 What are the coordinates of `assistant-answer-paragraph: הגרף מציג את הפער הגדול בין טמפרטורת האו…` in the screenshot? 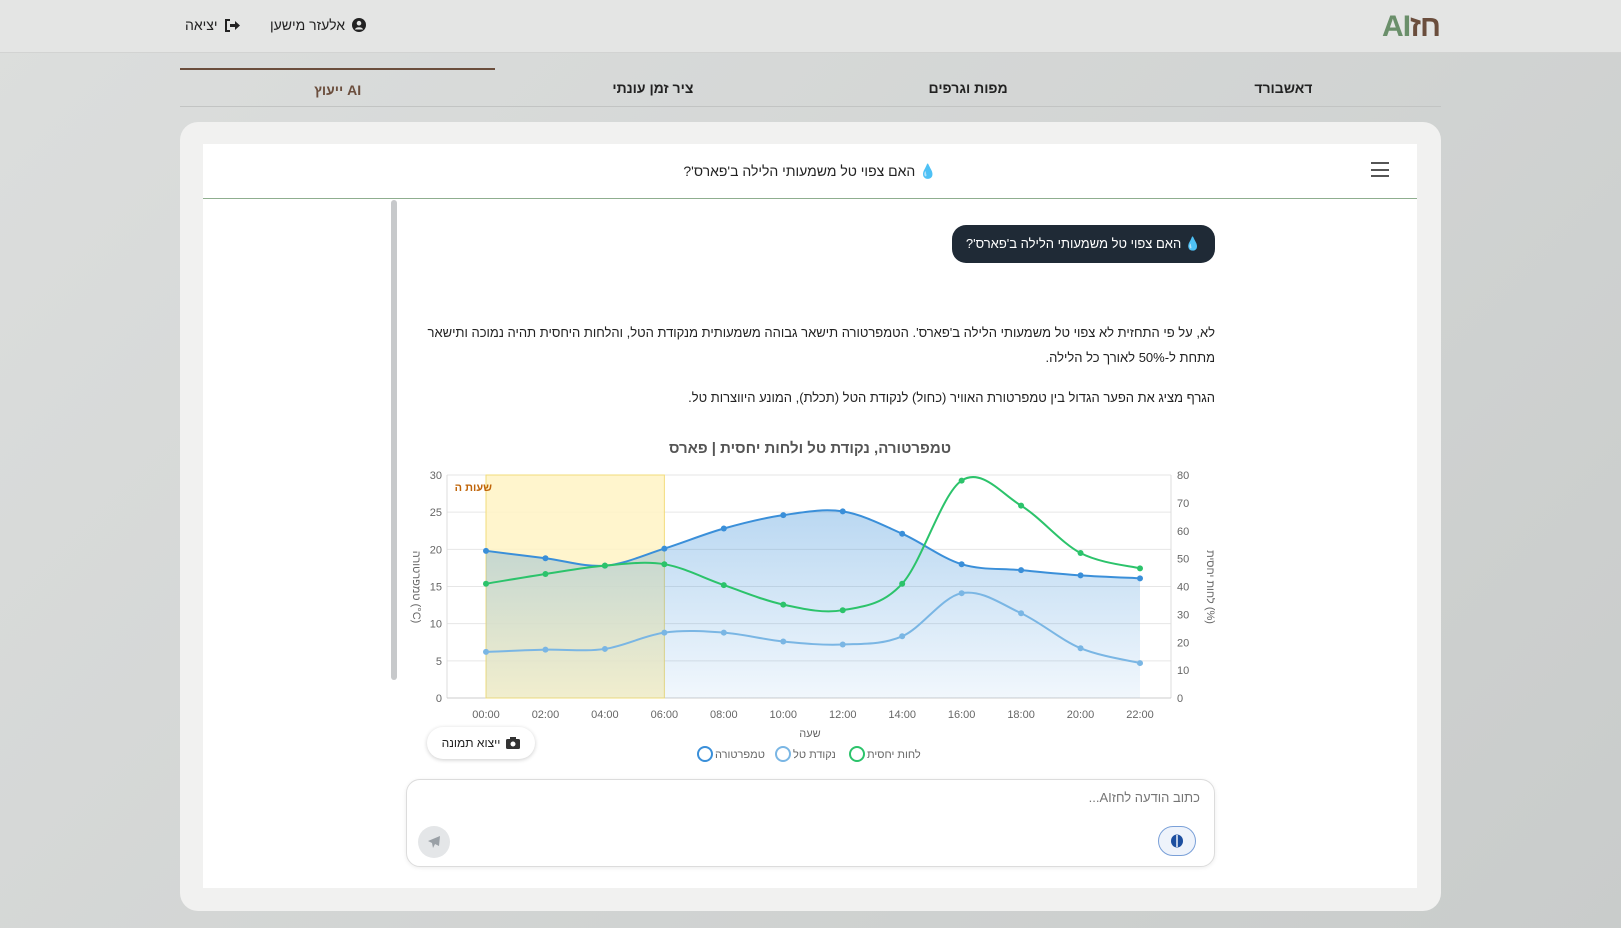 It's located at (951, 397).